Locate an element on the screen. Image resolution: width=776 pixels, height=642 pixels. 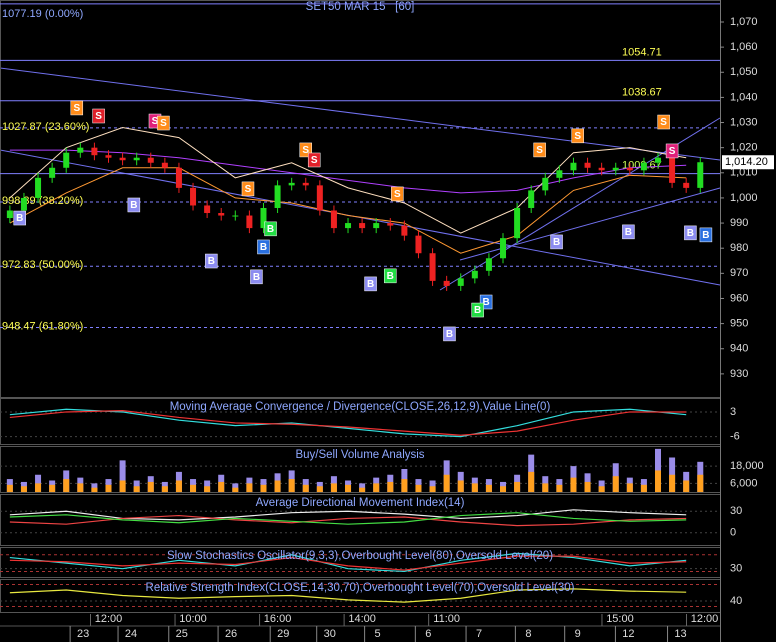
y-tick-label: 1,040 is located at coordinates (744, 97).